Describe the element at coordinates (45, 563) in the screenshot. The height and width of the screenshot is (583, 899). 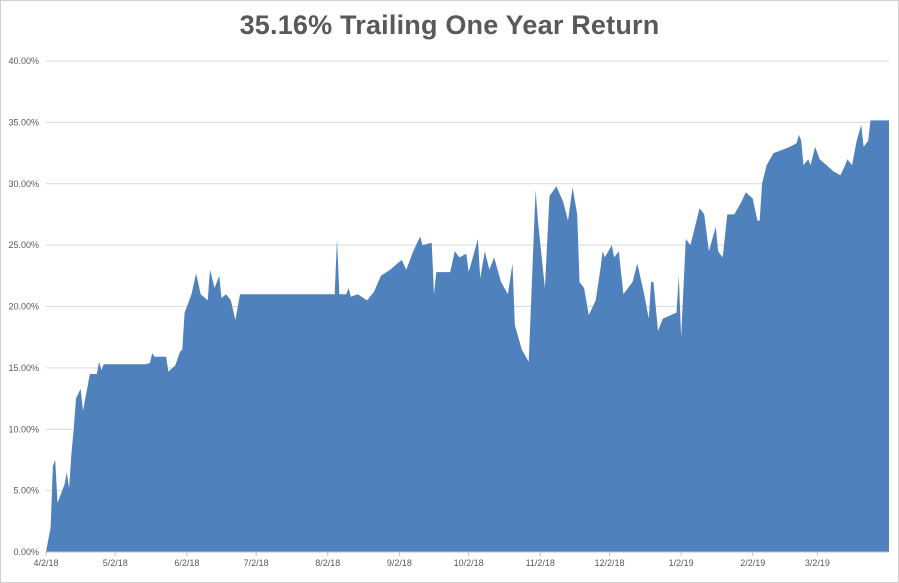
I see `x-tick-label: 4/2/18` at that location.